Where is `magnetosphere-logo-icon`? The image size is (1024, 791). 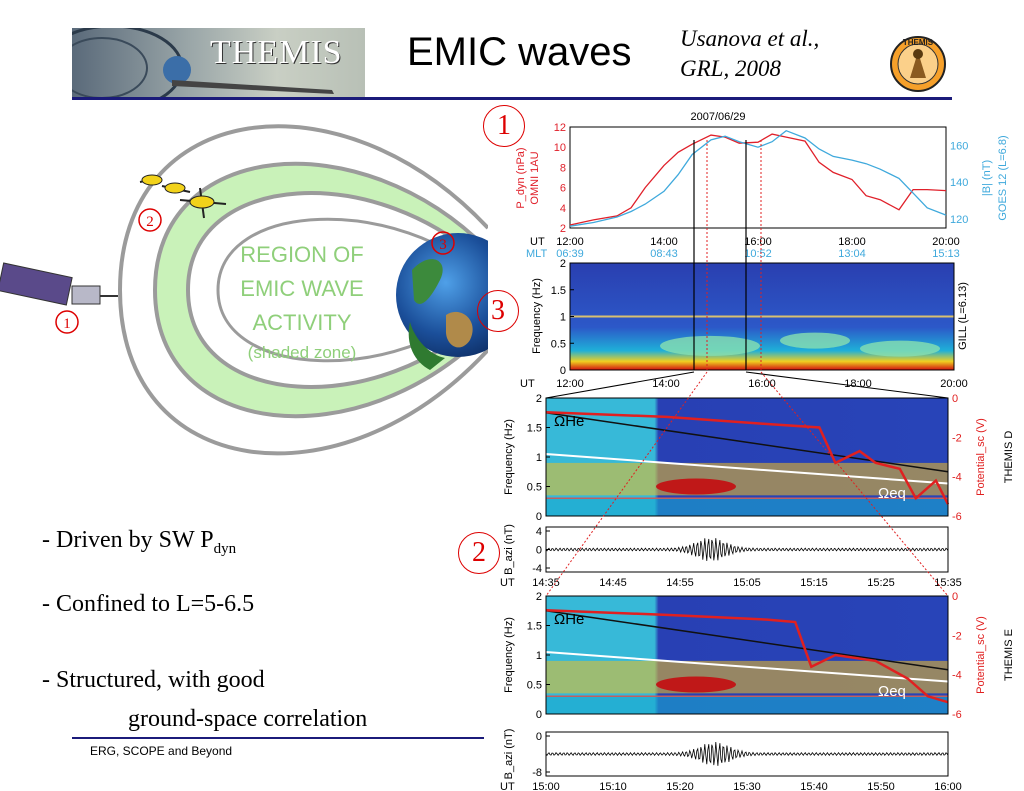 magnetosphere-logo-icon is located at coordinates (203, 63).